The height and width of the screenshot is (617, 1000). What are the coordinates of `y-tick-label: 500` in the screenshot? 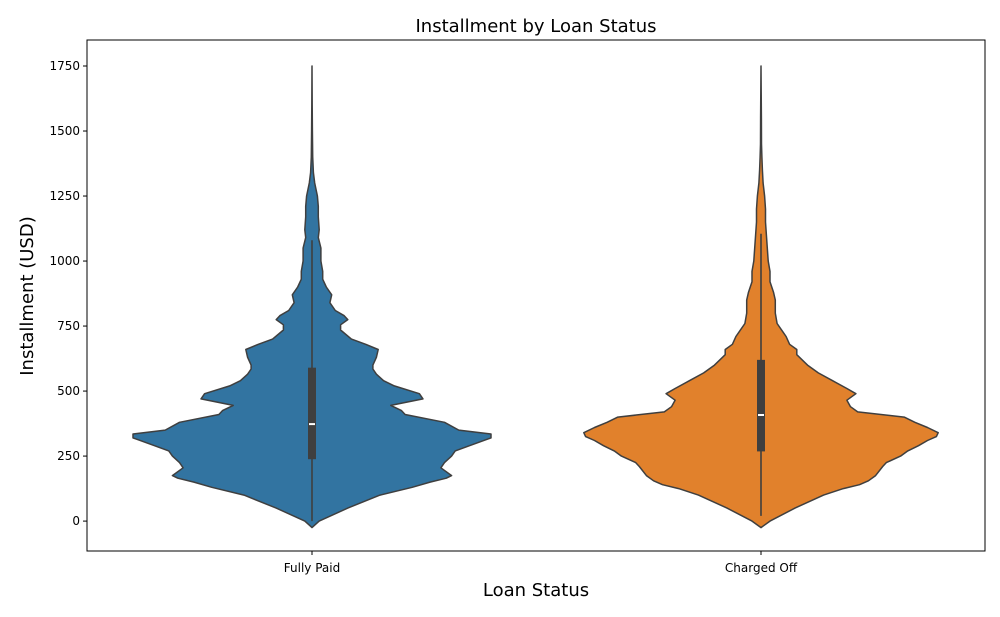 It's located at (68, 391).